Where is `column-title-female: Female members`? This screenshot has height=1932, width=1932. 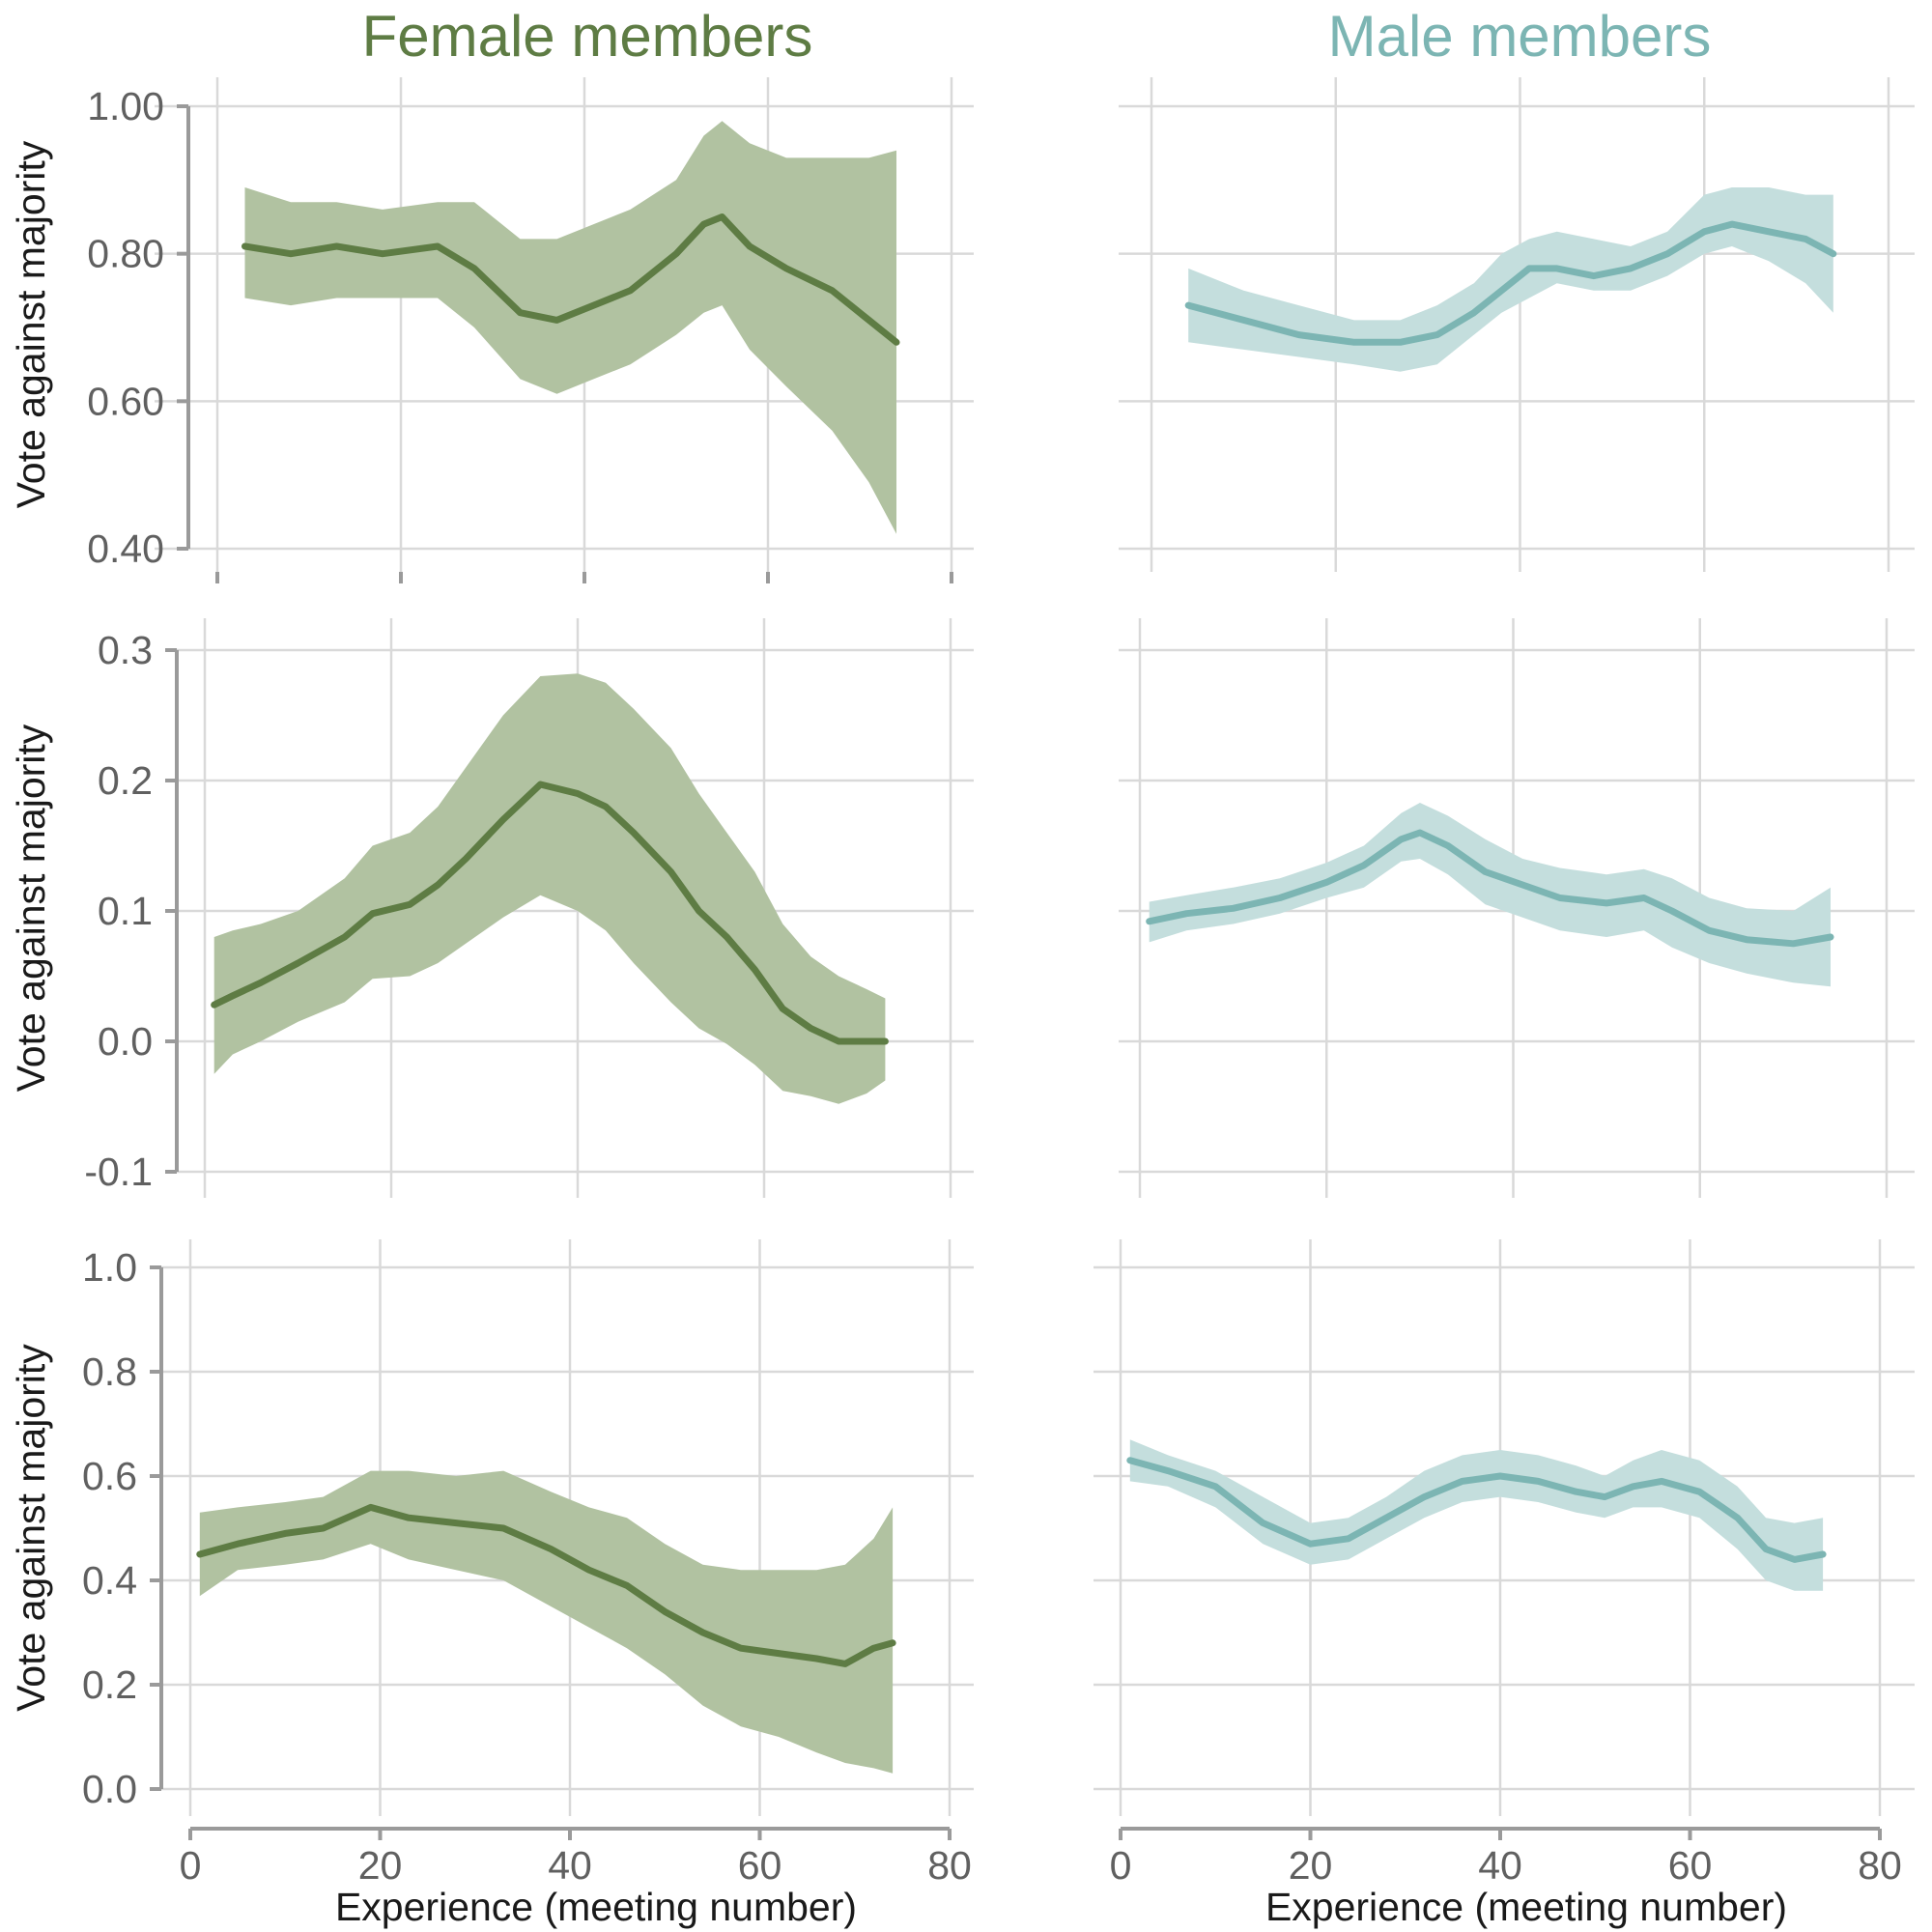 column-title-female: Female members is located at coordinates (587, 36).